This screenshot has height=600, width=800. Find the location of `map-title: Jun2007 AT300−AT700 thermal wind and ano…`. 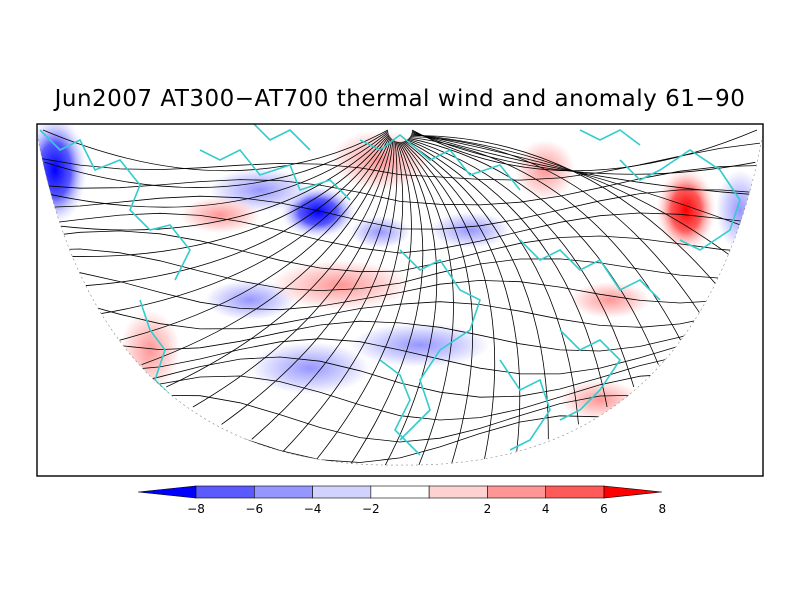

map-title: Jun2007 AT300−AT700 thermal wind and ano… is located at coordinates (400, 99).